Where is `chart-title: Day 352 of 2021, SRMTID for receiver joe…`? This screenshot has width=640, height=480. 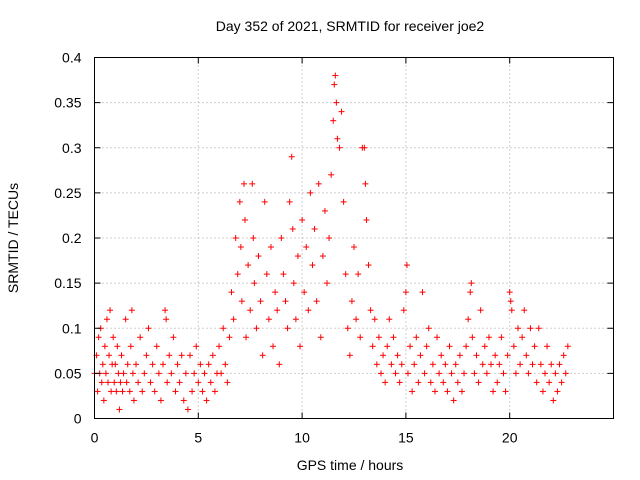 chart-title: Day 352 of 2021, SRMTID for receiver joe… is located at coordinates (350, 26).